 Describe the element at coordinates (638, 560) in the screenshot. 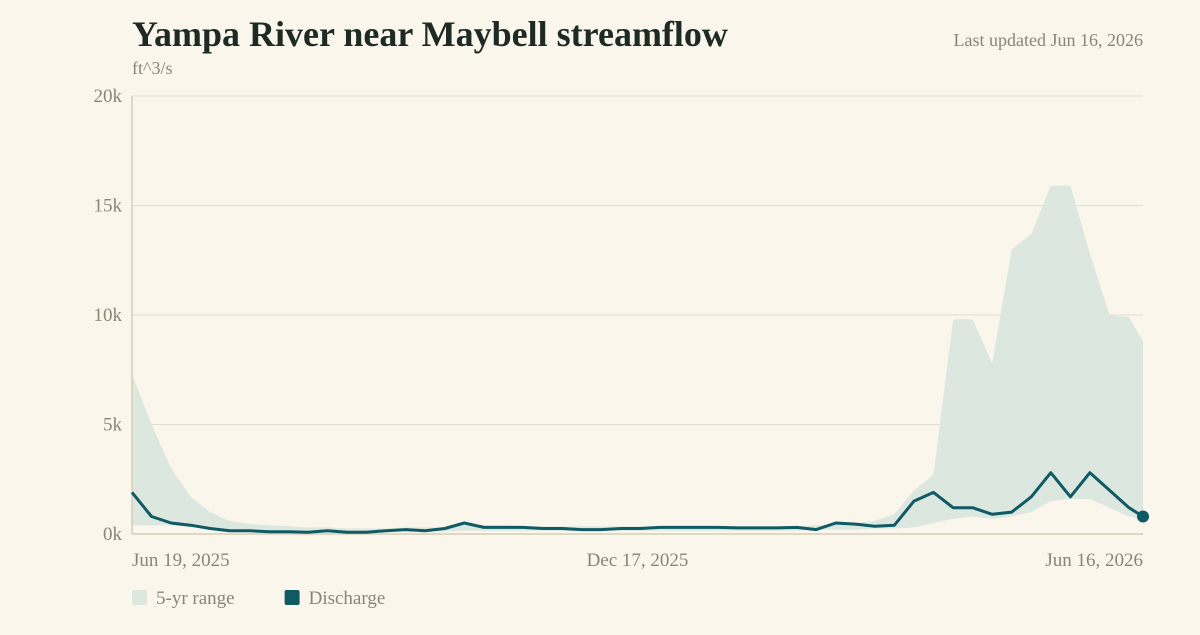

I see `x-tick-label: Dec 17, 2025` at that location.